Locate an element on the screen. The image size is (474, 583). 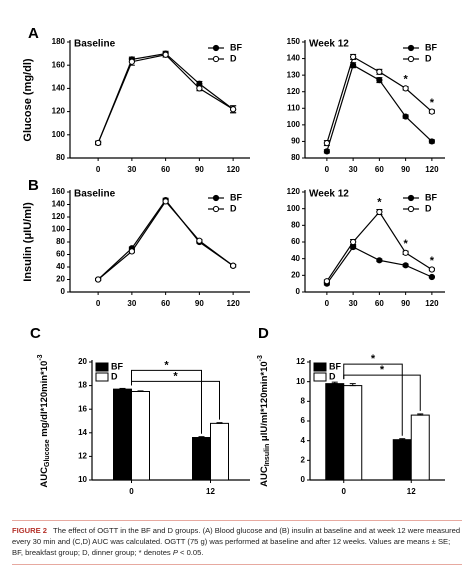
y-tick-label: 14 is located at coordinates (82, 432).